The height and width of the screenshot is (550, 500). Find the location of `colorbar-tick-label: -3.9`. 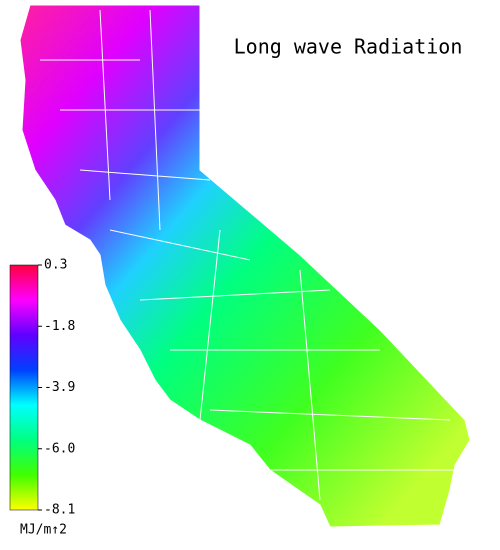

colorbar-tick-label: -3.9 is located at coordinates (59, 387).